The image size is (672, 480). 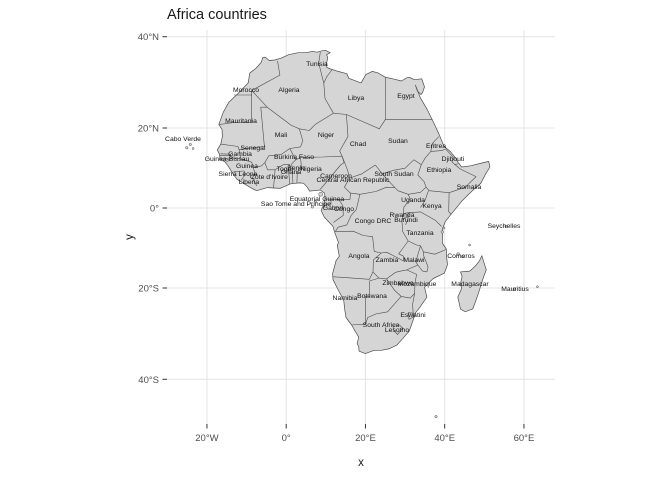 I want to click on x-axis-title: x, so click(x=361, y=463).